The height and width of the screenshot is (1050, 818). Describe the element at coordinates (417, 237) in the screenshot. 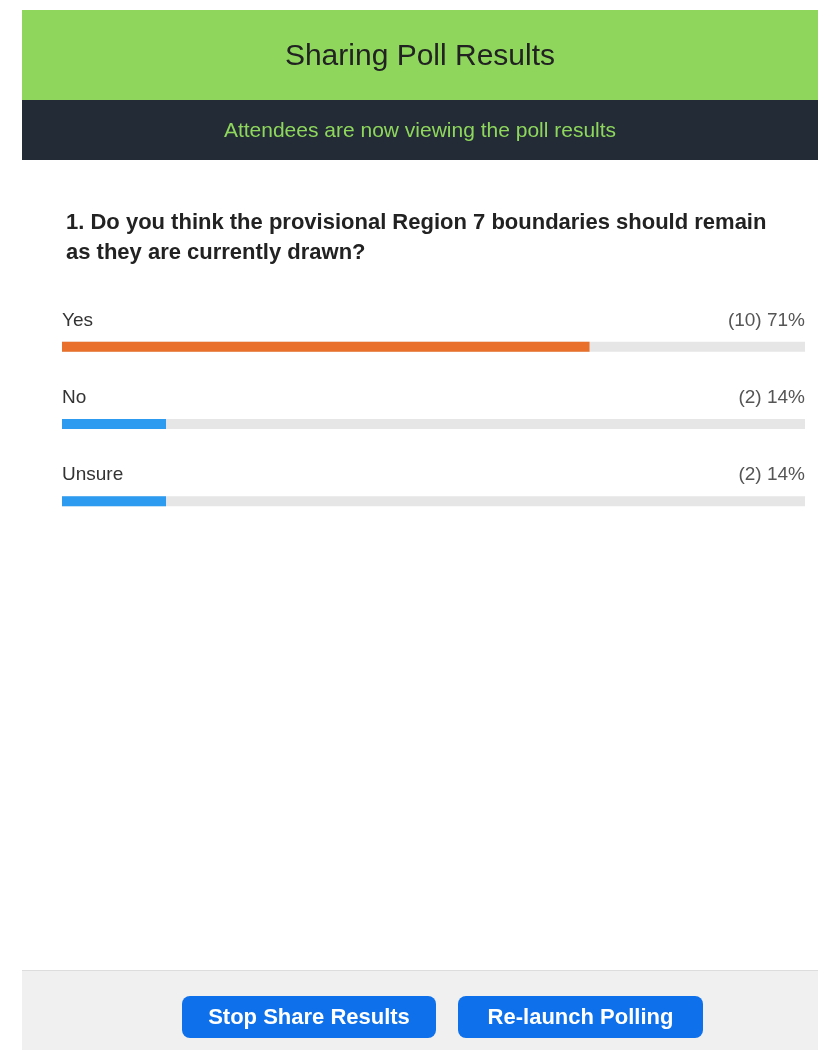

I see `text: 1. Do you think the provisional Region 7 boundaries should remain as they are currently drawn?` at that location.